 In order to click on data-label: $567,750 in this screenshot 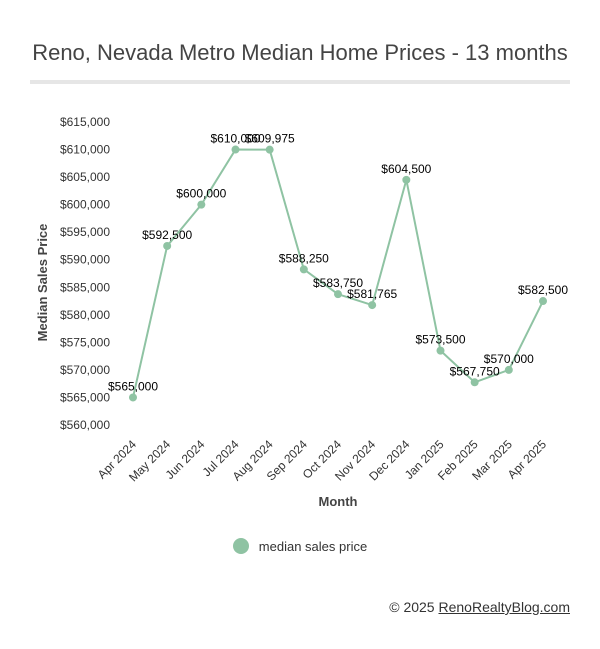, I will do `click(475, 371)`.